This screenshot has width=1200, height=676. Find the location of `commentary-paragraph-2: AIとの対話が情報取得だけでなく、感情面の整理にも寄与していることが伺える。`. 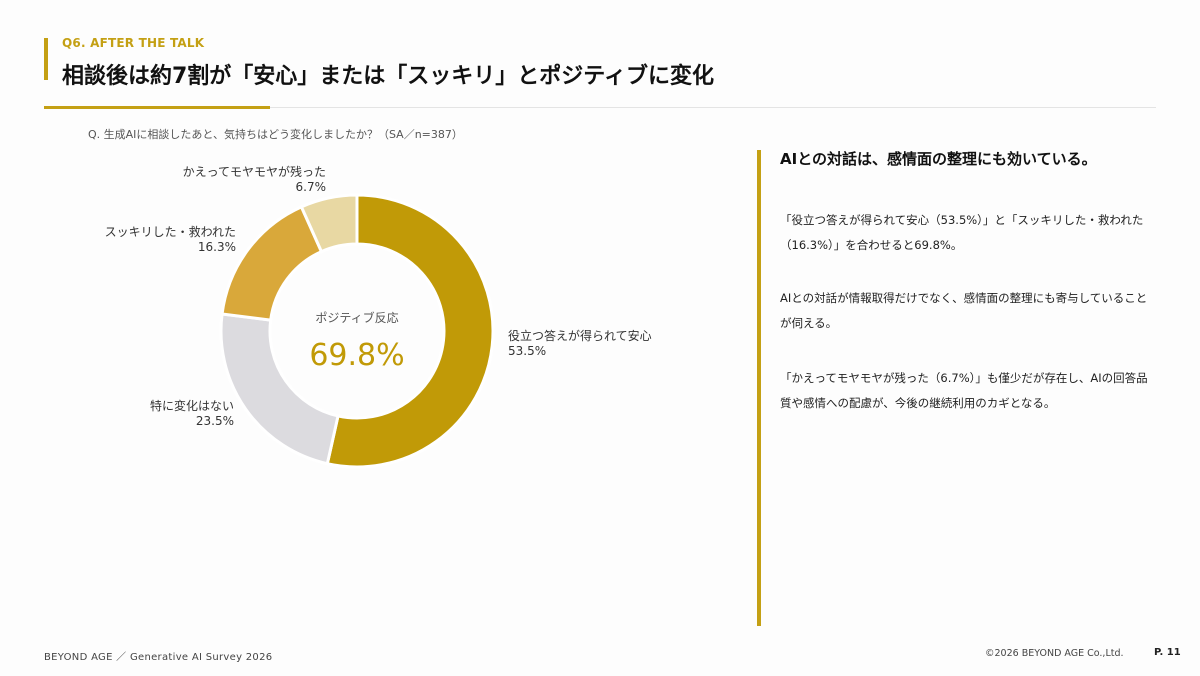

commentary-paragraph-2: AIとの対話が情報取得だけでなく、感情面の整理にも寄与していることが伺える。 is located at coordinates (964, 310).